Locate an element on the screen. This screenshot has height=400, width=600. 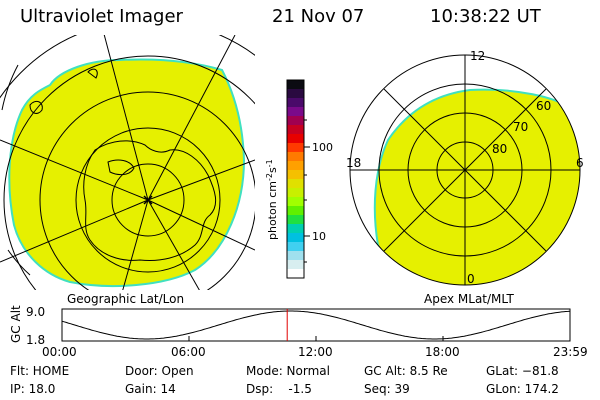
status-gain: Gain: 14 is located at coordinates (150, 389).